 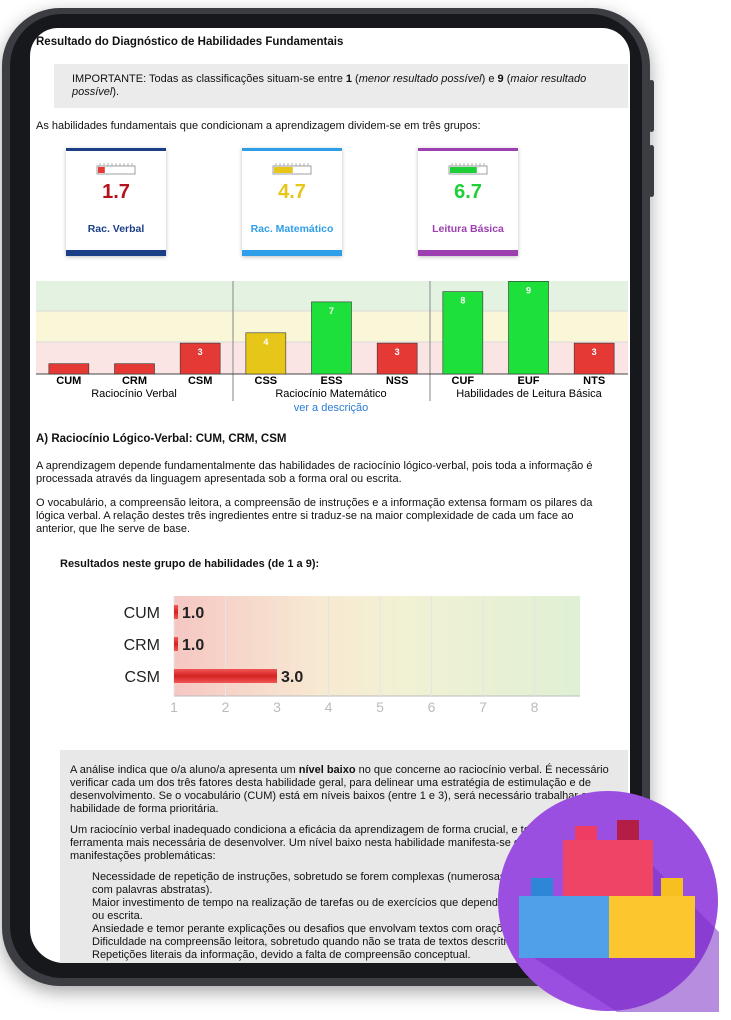 I want to click on score-value: 1.7, so click(x=116, y=192).